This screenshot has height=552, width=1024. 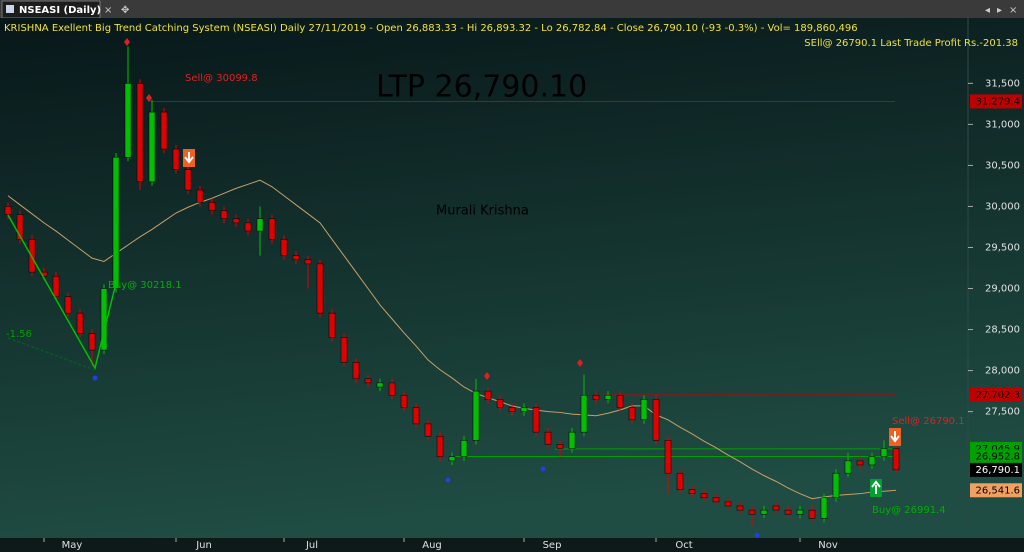 I want to click on x-tick-label: Oct, so click(x=683, y=545).